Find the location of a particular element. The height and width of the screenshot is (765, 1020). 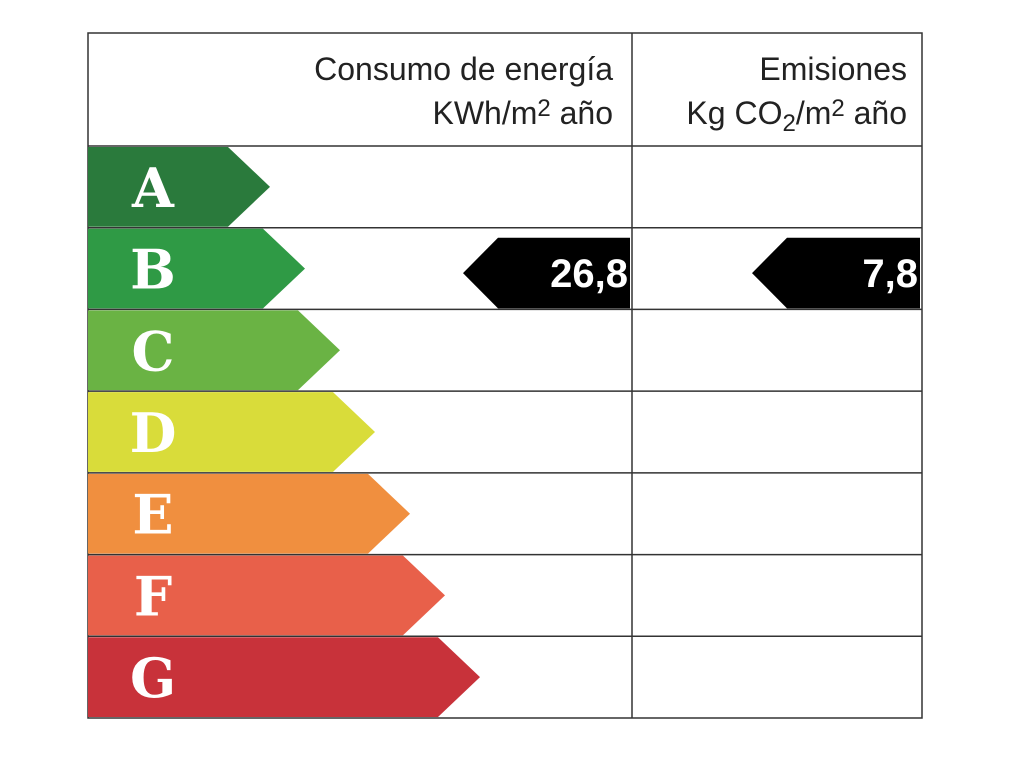

header-text: /m is located at coordinates (814, 113).